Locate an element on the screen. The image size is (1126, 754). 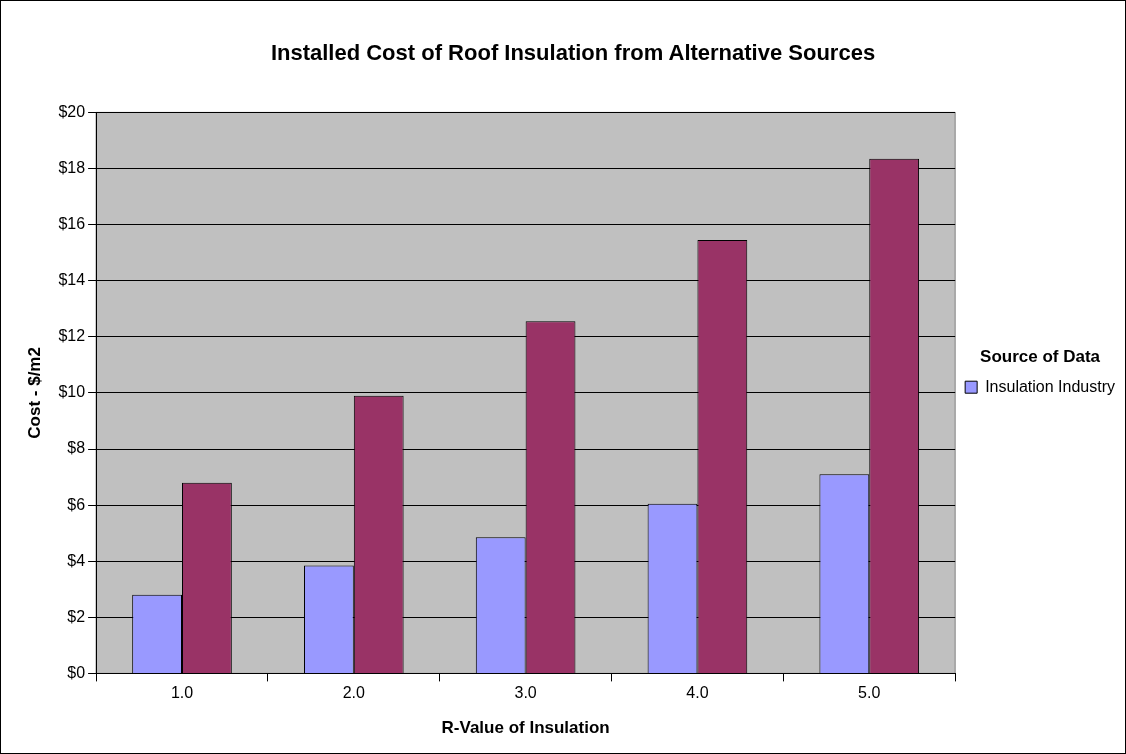
y-tick-label: $16 is located at coordinates (72, 224).